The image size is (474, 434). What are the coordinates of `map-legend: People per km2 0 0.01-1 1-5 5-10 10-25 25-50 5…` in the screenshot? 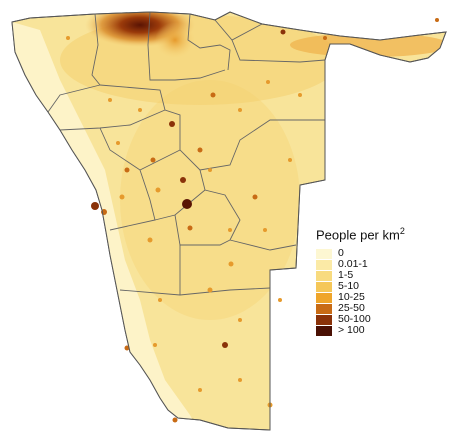 It's located at (391, 281).